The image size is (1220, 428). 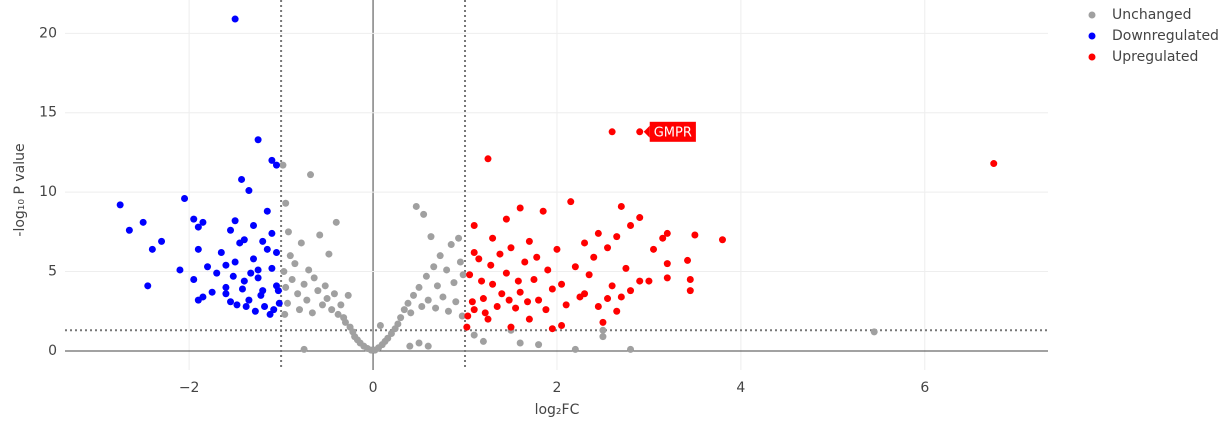 What do you see at coordinates (673, 132) in the screenshot?
I see `annotation-label: GMPR` at bounding box center [673, 132].